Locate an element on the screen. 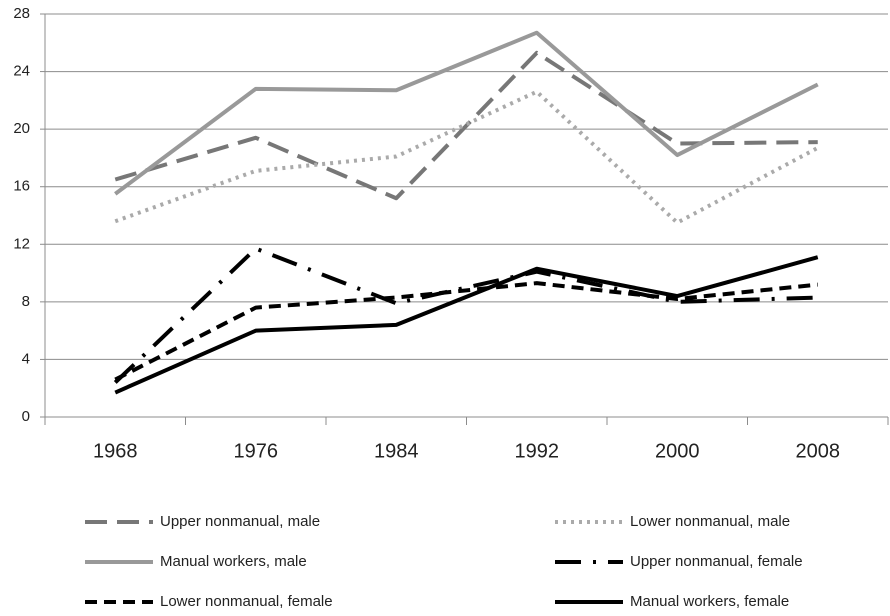 The height and width of the screenshot is (616, 890). legend-label: Lower nonmanual, male is located at coordinates (710, 521).